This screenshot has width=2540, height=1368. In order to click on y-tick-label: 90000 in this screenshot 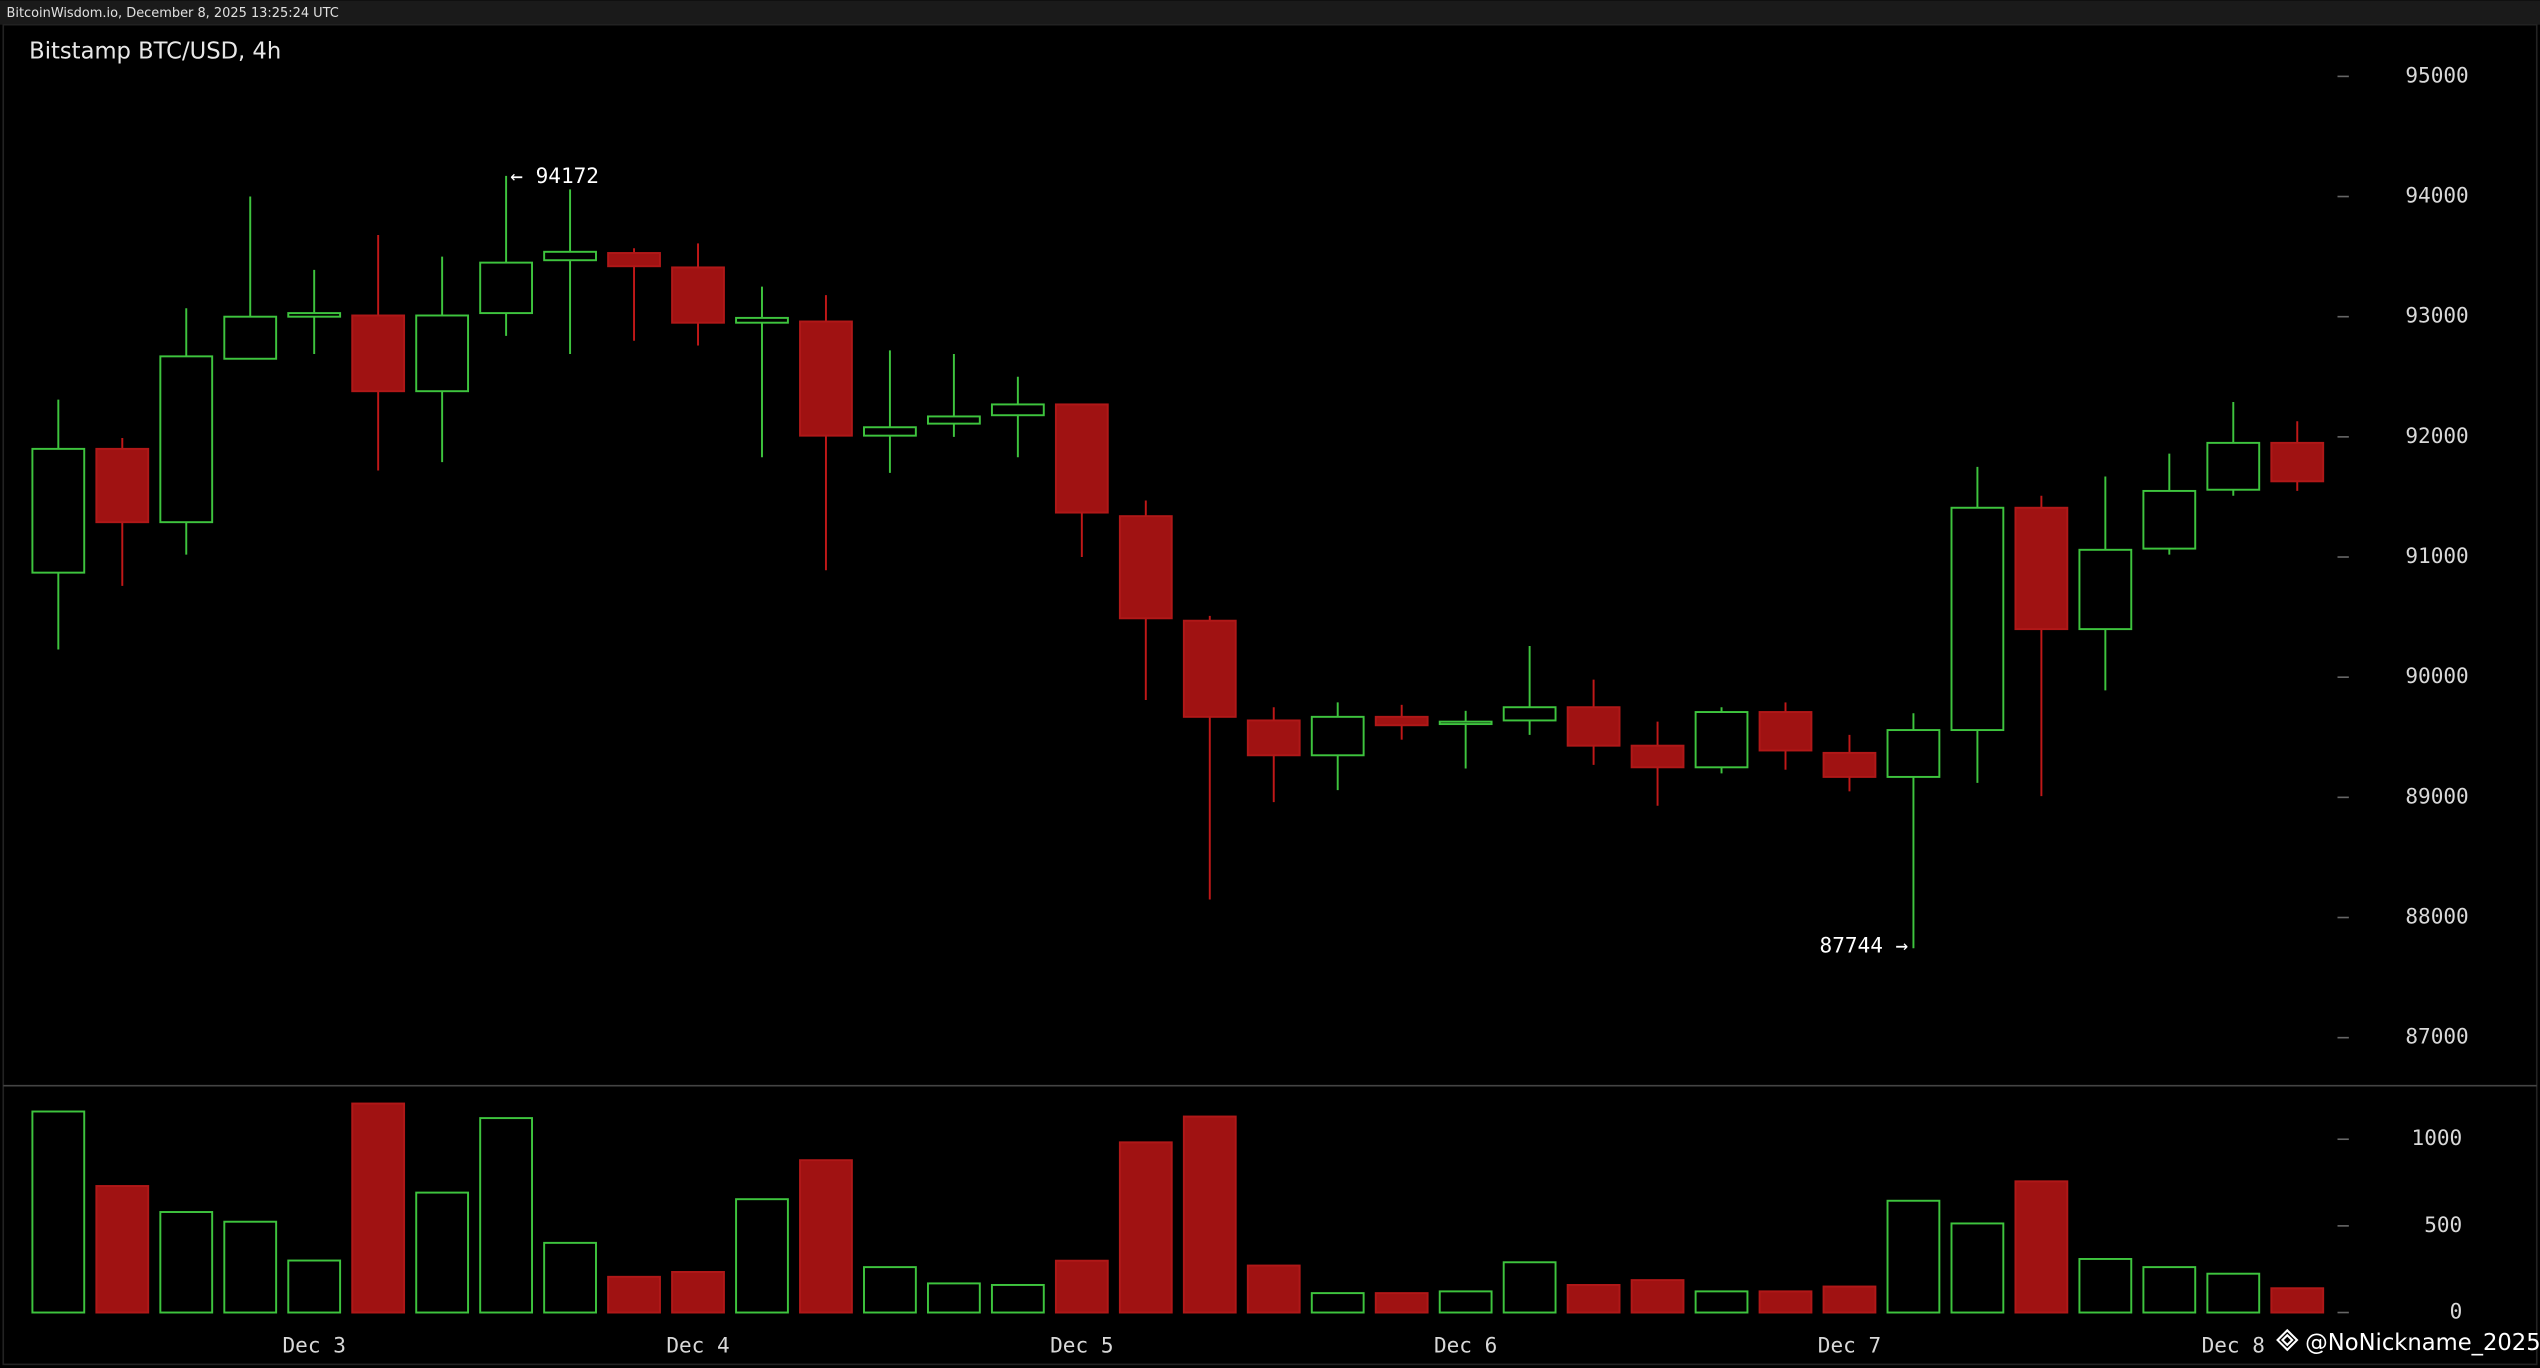, I will do `click(2436, 675)`.